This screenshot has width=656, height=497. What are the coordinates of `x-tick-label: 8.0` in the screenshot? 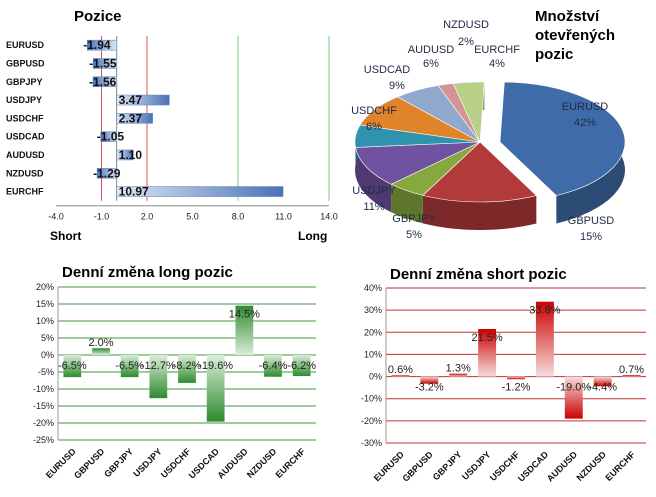 It's located at (238, 217).